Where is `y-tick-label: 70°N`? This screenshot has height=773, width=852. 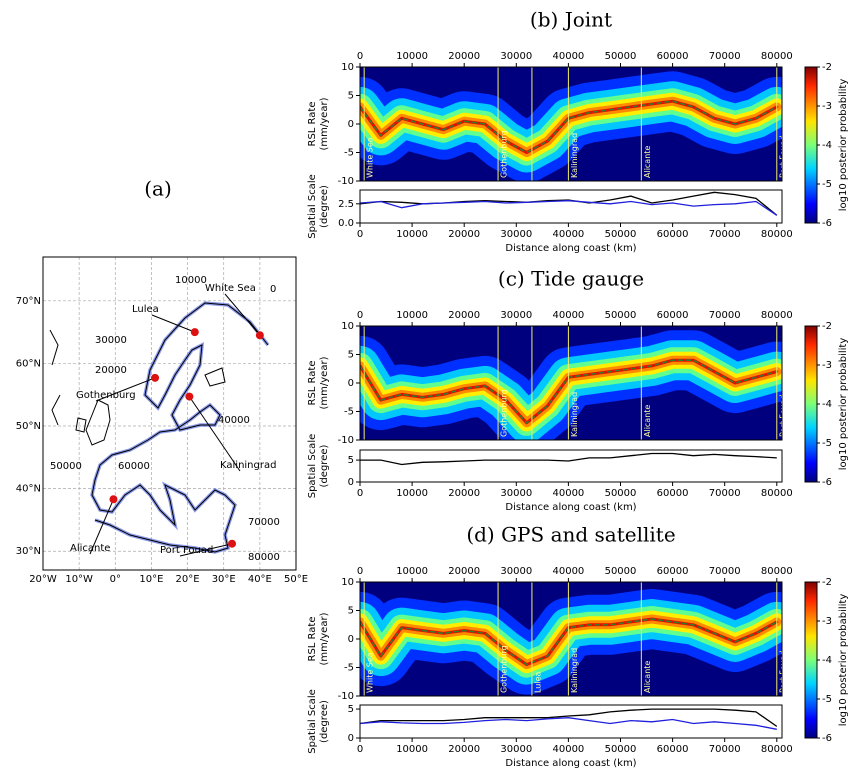
y-tick-label: 70°N is located at coordinates (28, 301).